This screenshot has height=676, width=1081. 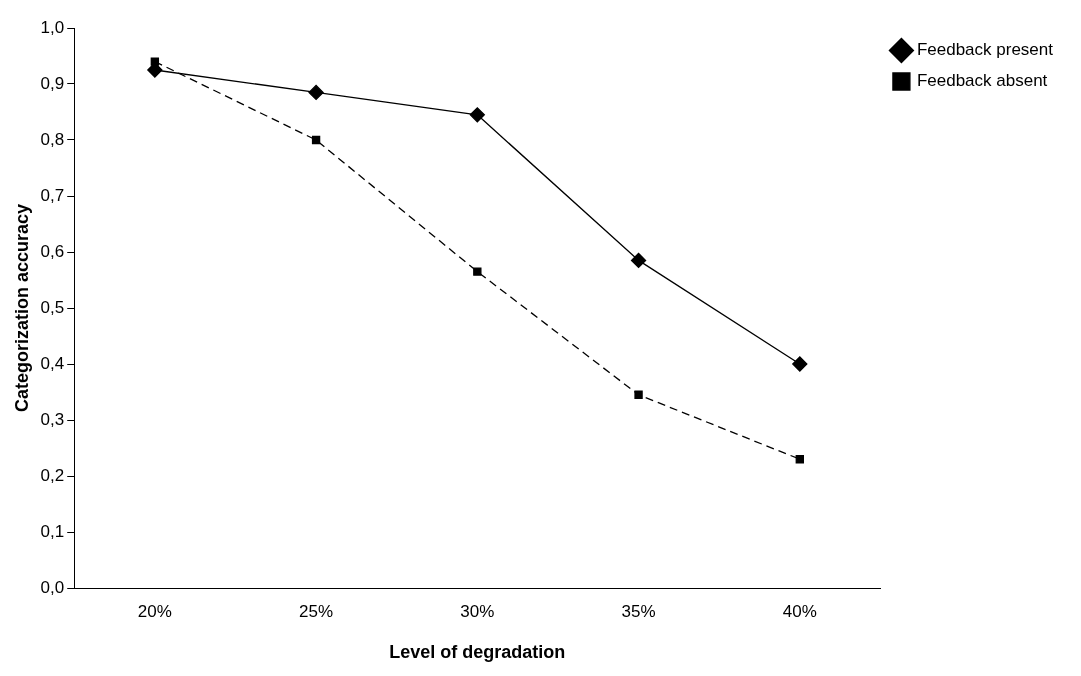 What do you see at coordinates (985, 50) in the screenshot?
I see `legend-label: Feedback present` at bounding box center [985, 50].